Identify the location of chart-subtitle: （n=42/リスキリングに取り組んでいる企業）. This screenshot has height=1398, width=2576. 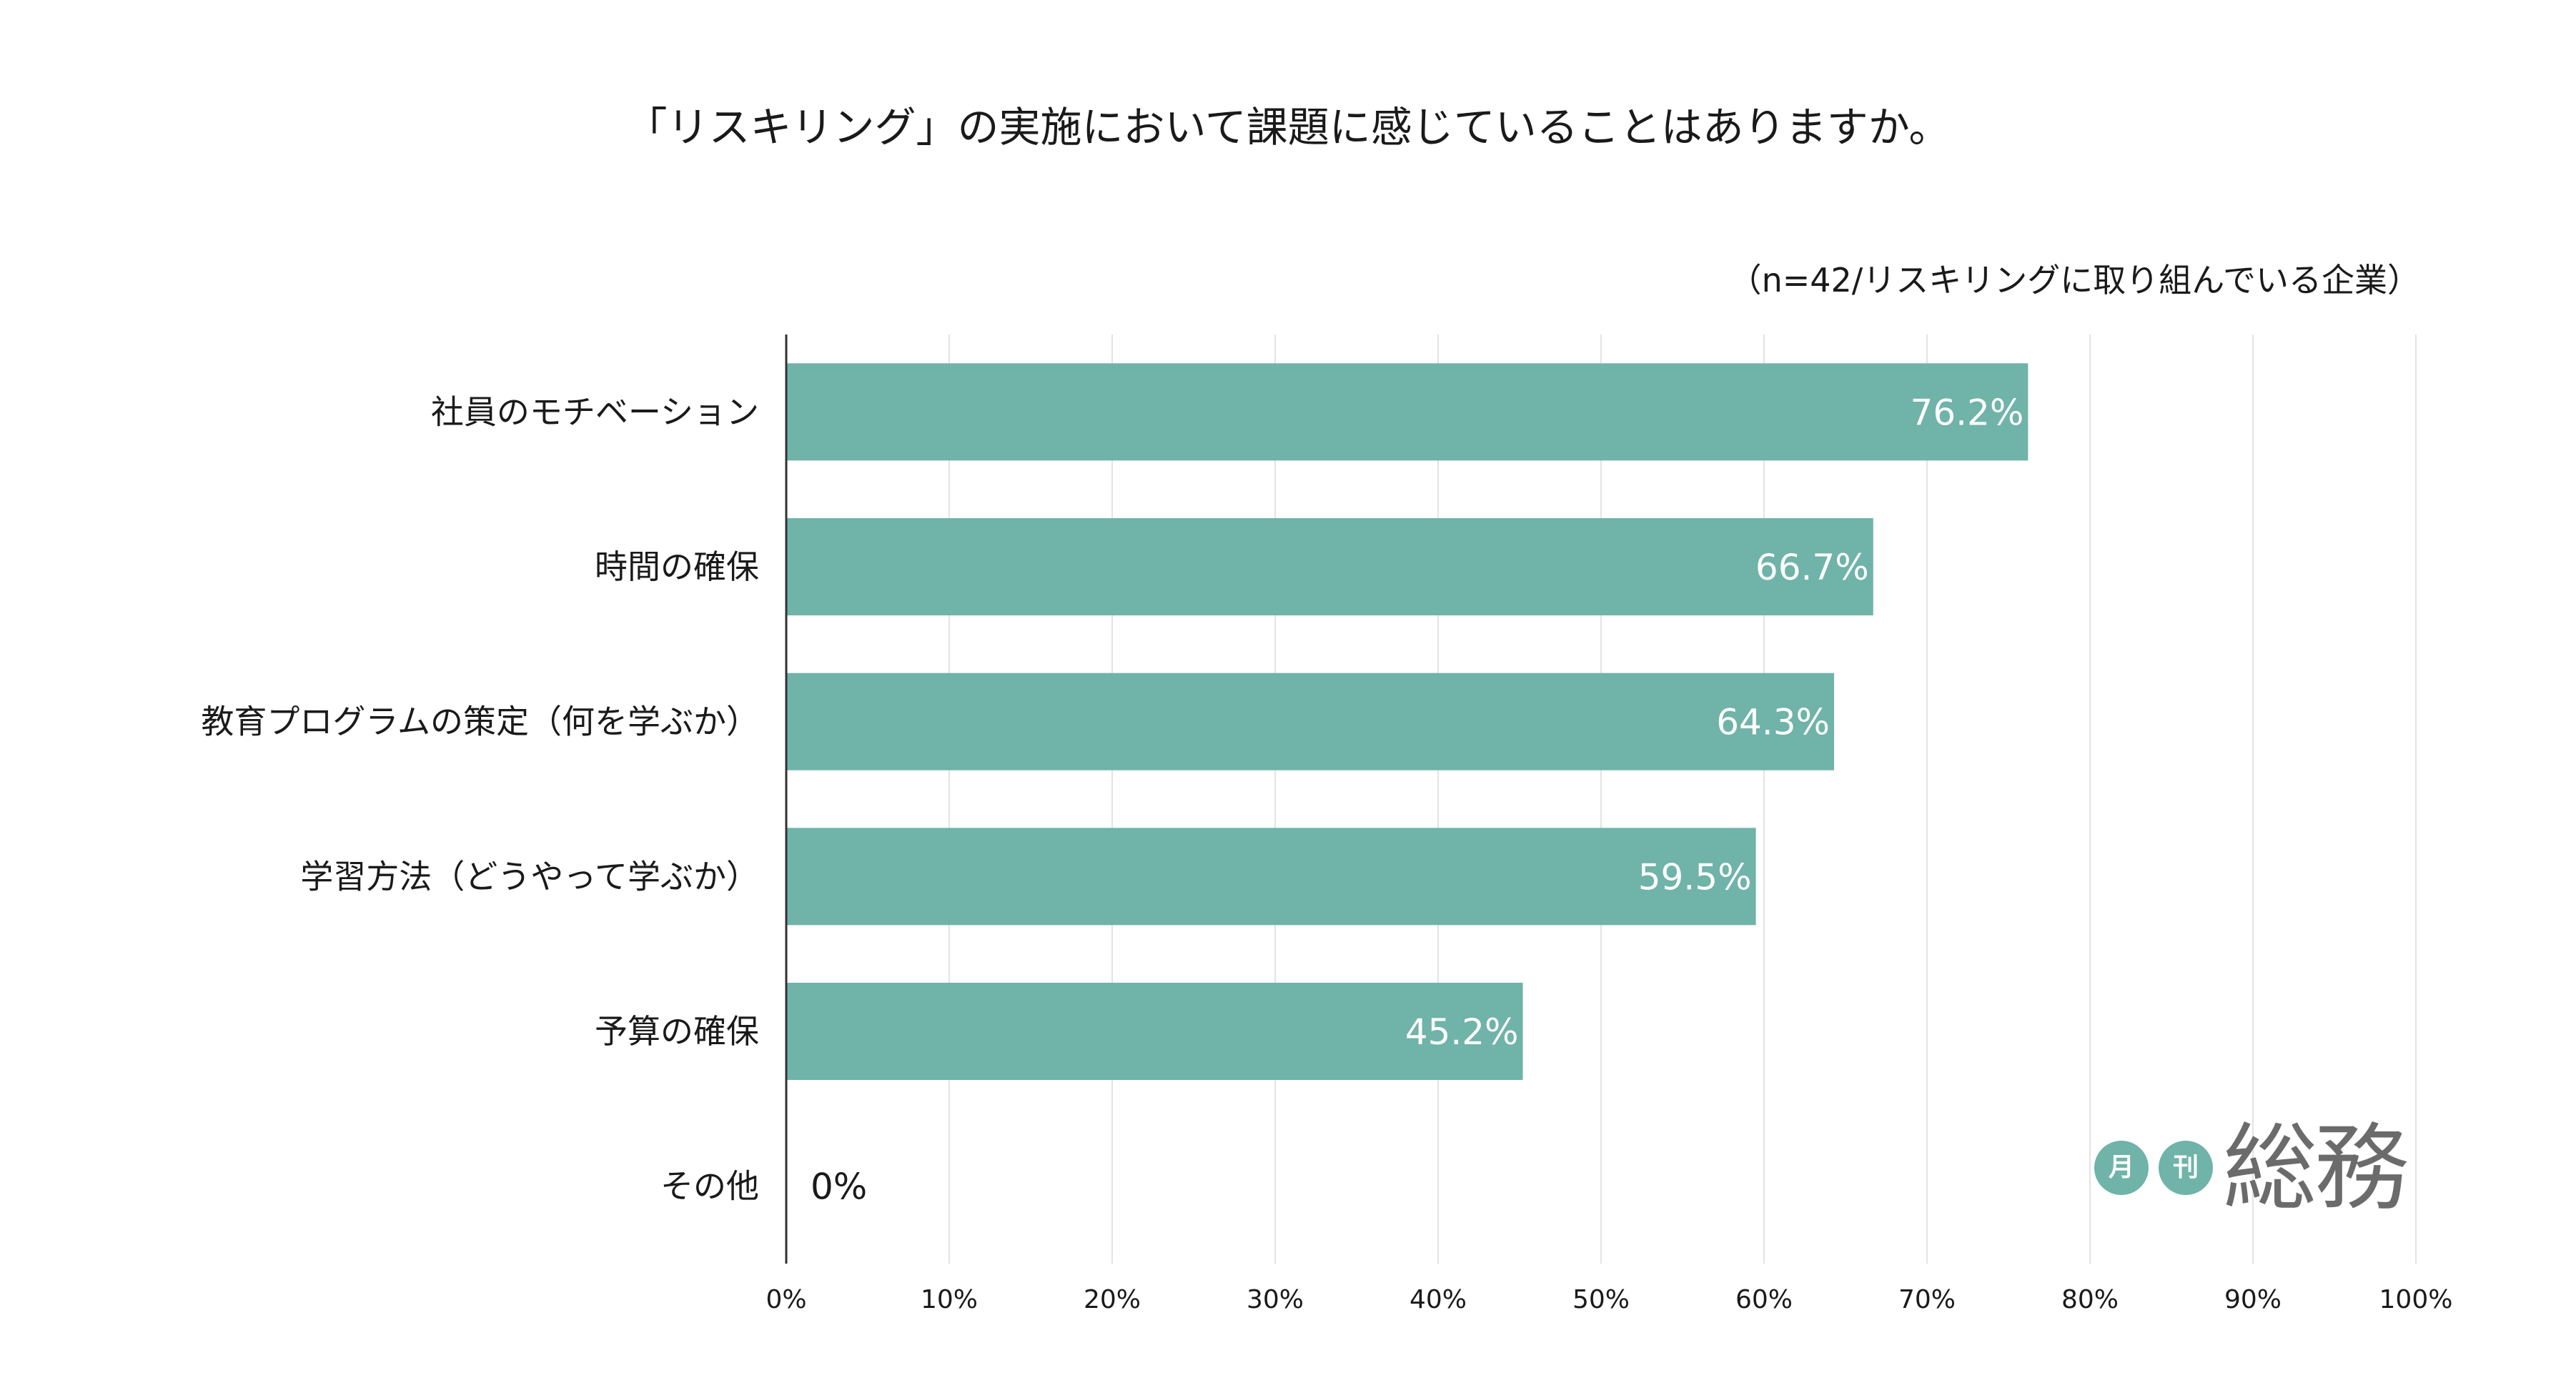
(2074, 280).